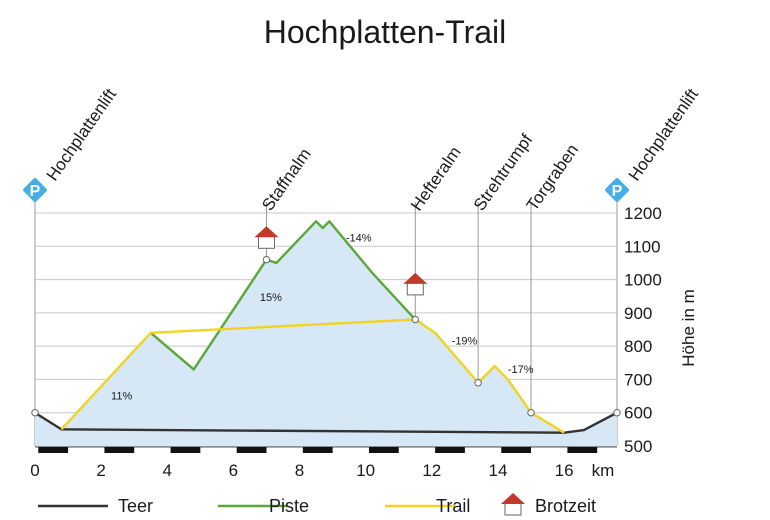 The width and height of the screenshot is (770, 520). What do you see at coordinates (326, 422) in the screenshot?
I see `series-line-teer` at bounding box center [326, 422].